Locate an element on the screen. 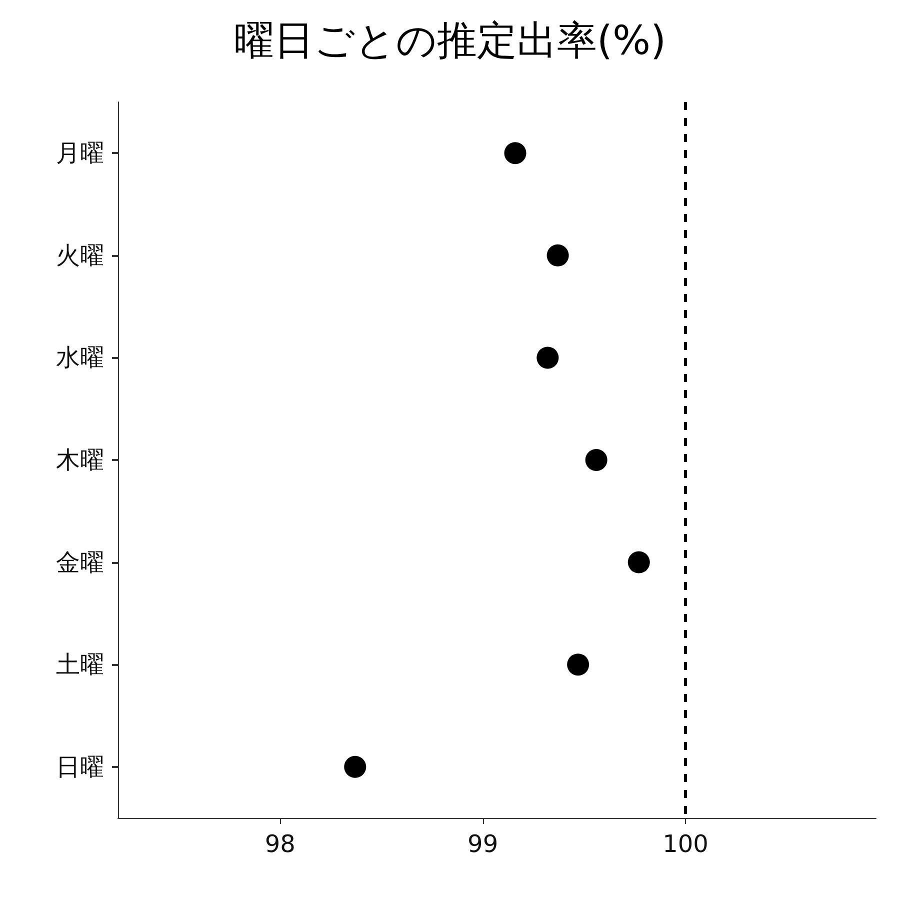 The height and width of the screenshot is (900, 900). y-tick-label: 火曜 is located at coordinates (80, 255).